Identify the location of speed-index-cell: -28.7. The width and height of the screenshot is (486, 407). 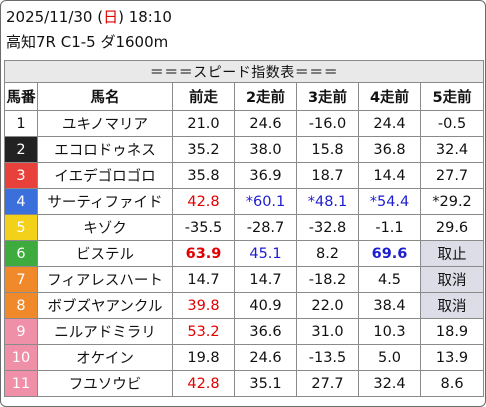
(265, 227).